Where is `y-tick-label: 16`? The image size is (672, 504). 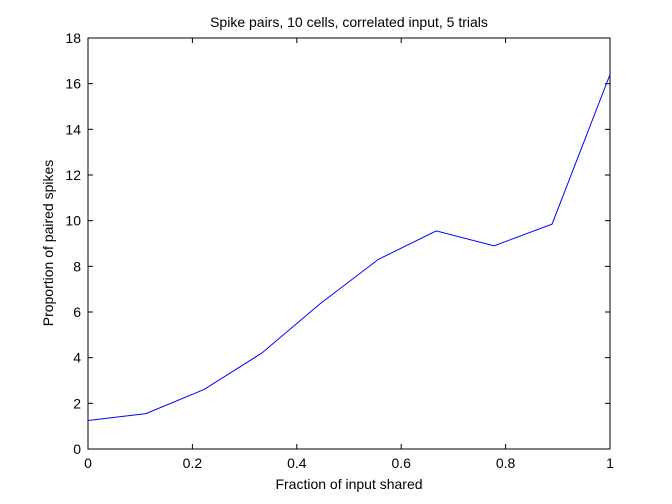
y-tick-label: 16 is located at coordinates (73, 84).